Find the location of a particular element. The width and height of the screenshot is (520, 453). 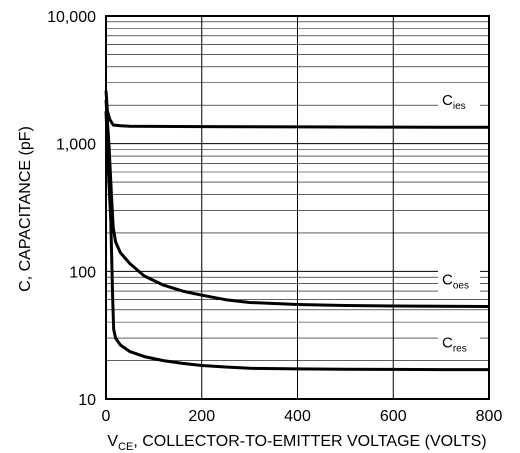

y-tick-label: 1,000 is located at coordinates (76, 145).